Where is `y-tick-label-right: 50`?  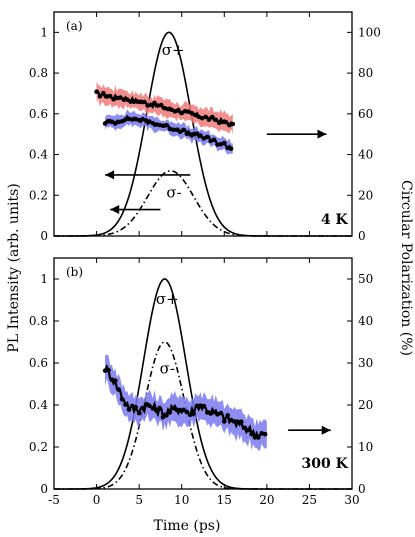 y-tick-label-right: 50 is located at coordinates (365, 279).